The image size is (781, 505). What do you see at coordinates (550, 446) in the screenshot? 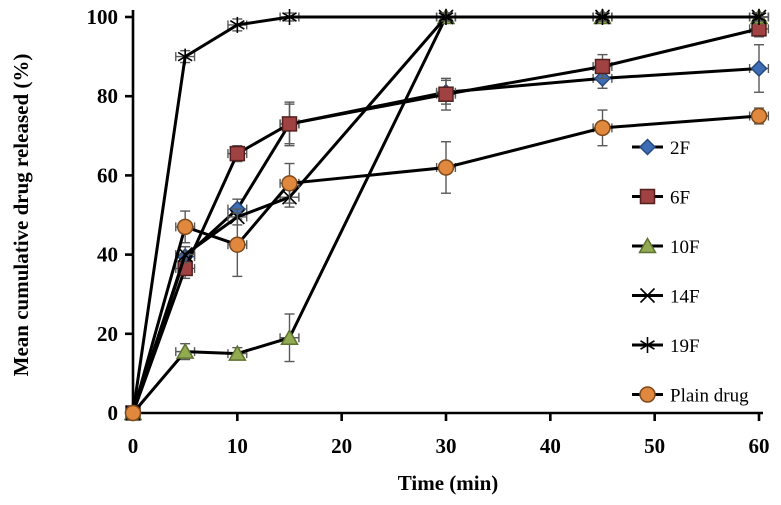
I see `x-tick-label: 40` at bounding box center [550, 446].